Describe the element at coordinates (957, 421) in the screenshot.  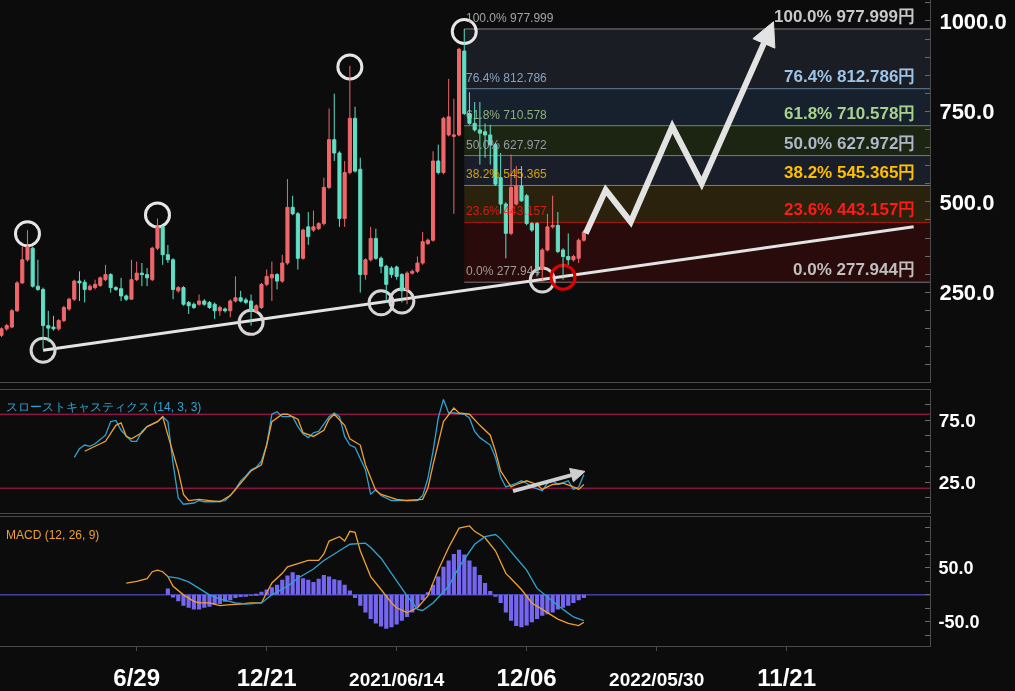
I see `y-tick-label: 75.0` at that location.